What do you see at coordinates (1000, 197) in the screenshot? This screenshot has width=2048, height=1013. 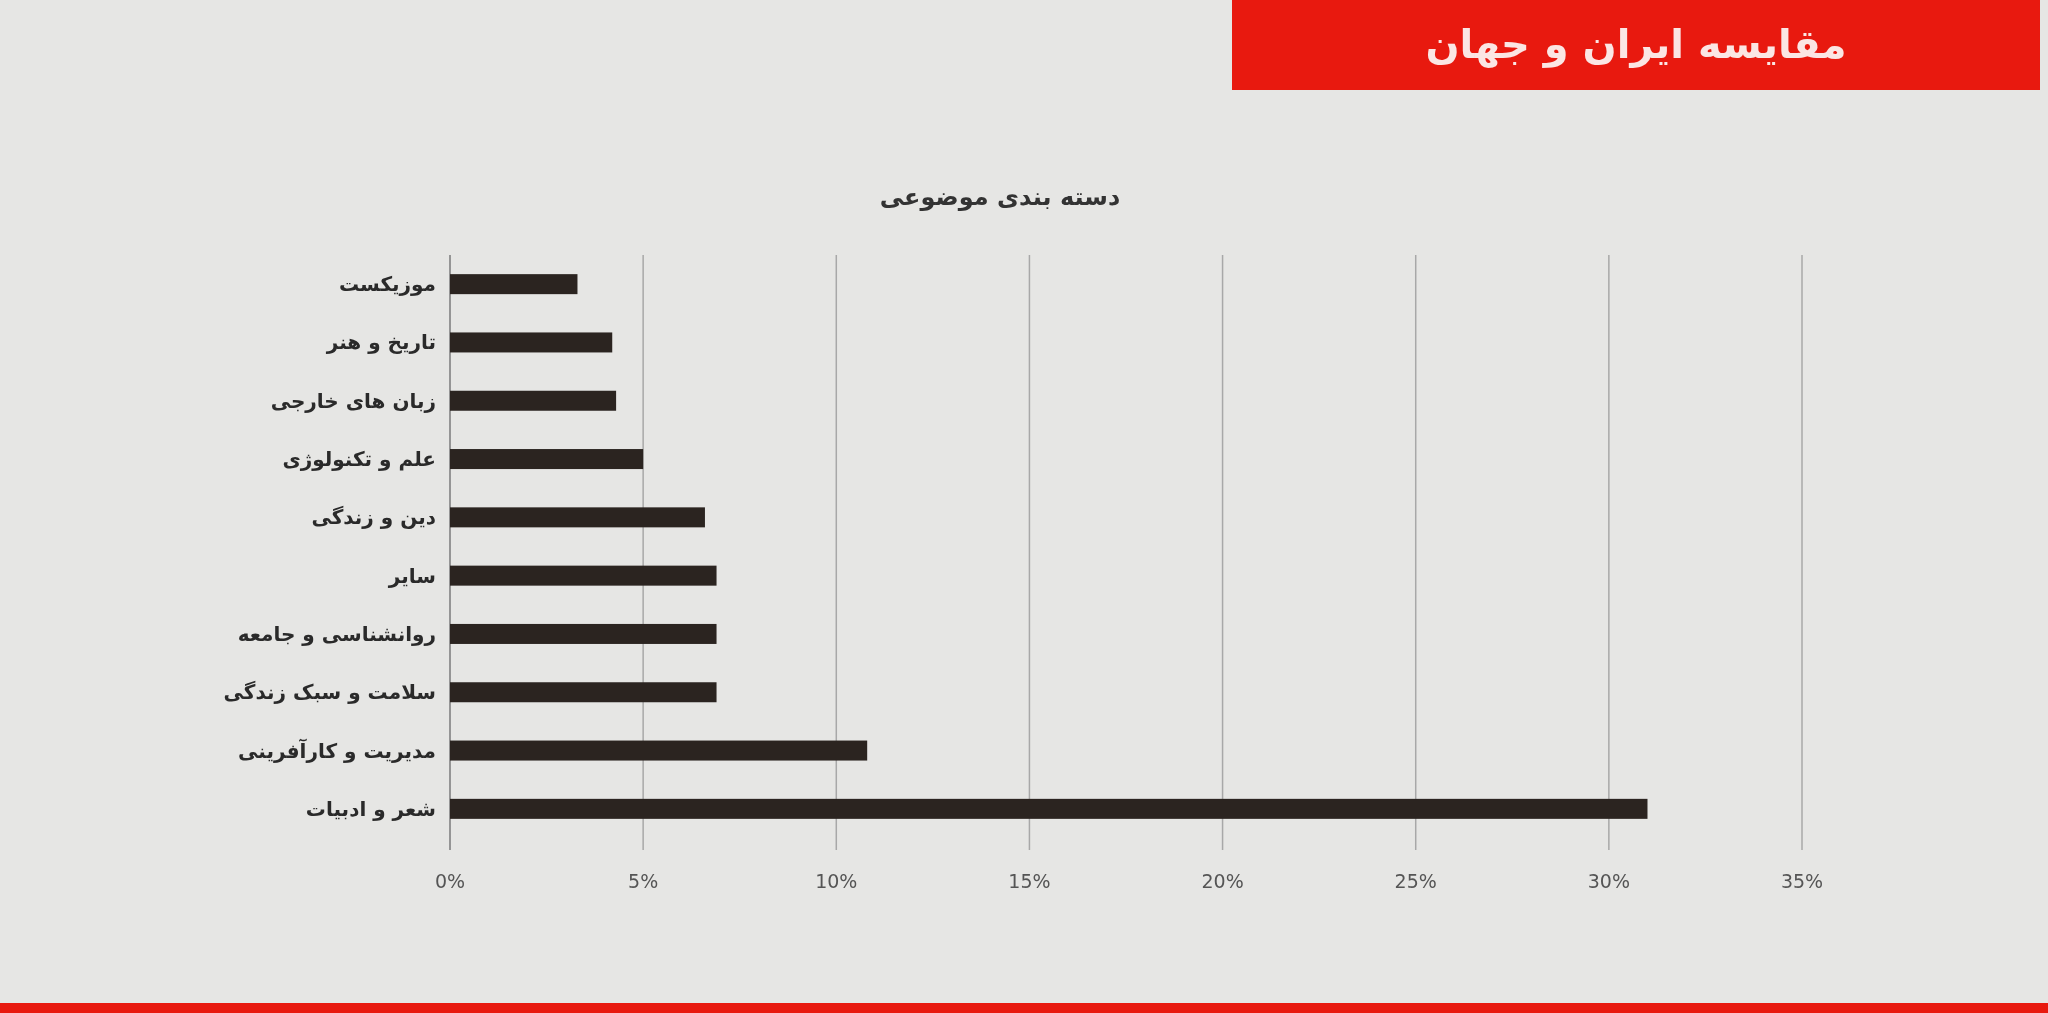 I see `subtitle: دسته بندی موضوعی` at bounding box center [1000, 197].